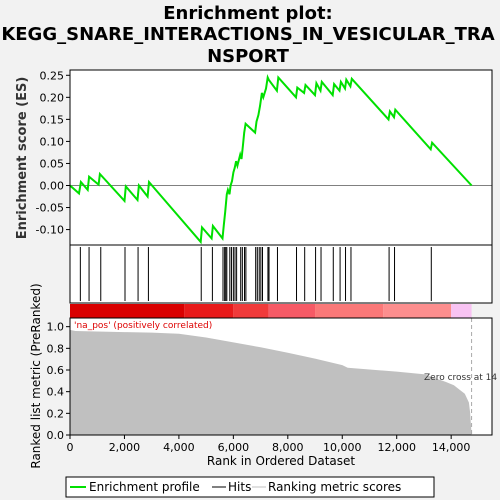 The image size is (500, 500). Describe the element at coordinates (56, 370) in the screenshot. I see `metric-y-tick-label: 0.6` at that location.